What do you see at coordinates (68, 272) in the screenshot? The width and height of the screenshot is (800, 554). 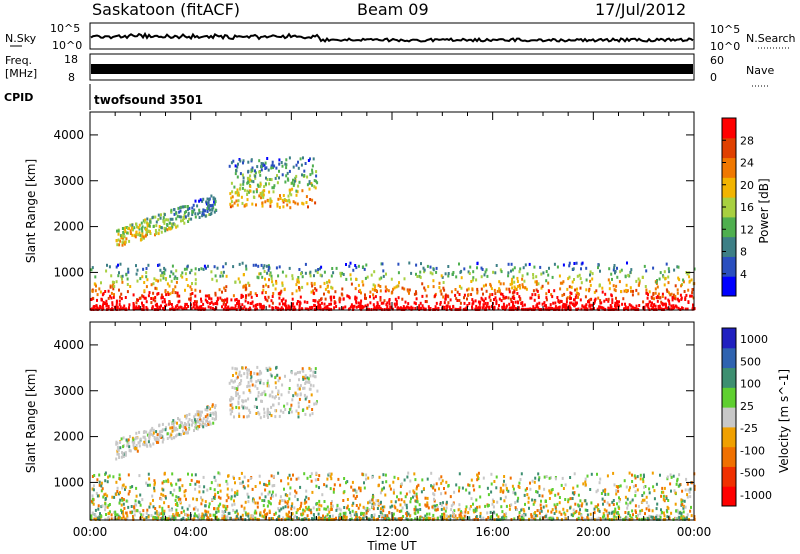 I see `y-tick-label: 1000` at bounding box center [68, 272].